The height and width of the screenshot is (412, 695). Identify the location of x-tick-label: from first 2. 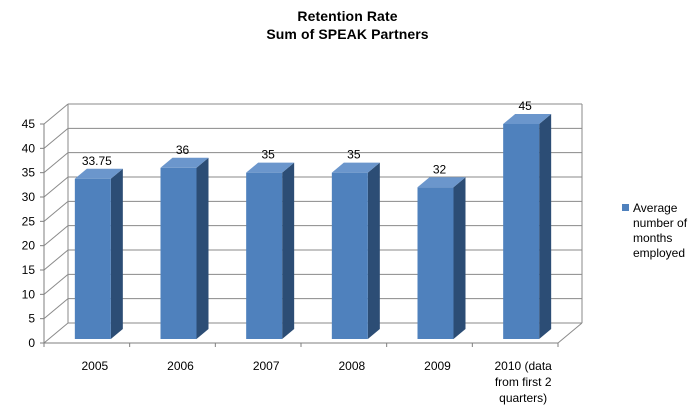
(523, 382).